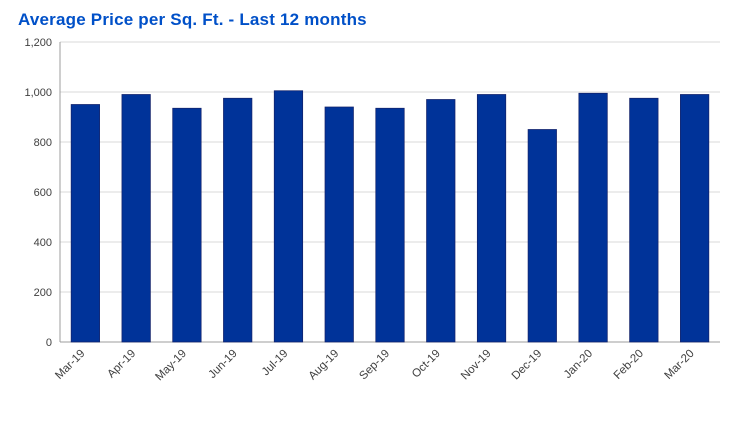 The width and height of the screenshot is (738, 428). Describe the element at coordinates (43, 293) in the screenshot. I see `y-tick-label: 200` at that location.